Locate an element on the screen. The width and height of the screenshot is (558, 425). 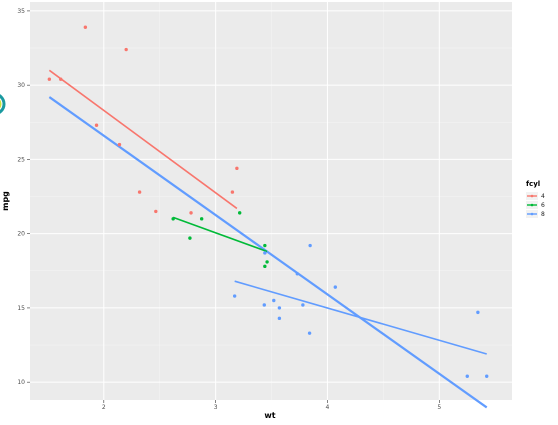
x-axis-ticks: 2 3 4 5 is located at coordinates (271, 405).